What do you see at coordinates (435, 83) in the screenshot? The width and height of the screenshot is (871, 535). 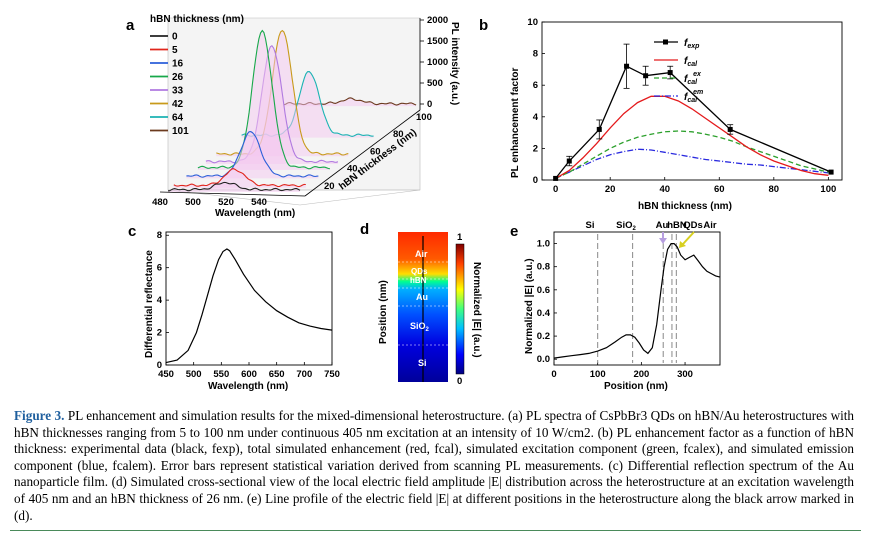 I see `z-tick-label: 500` at bounding box center [435, 83].